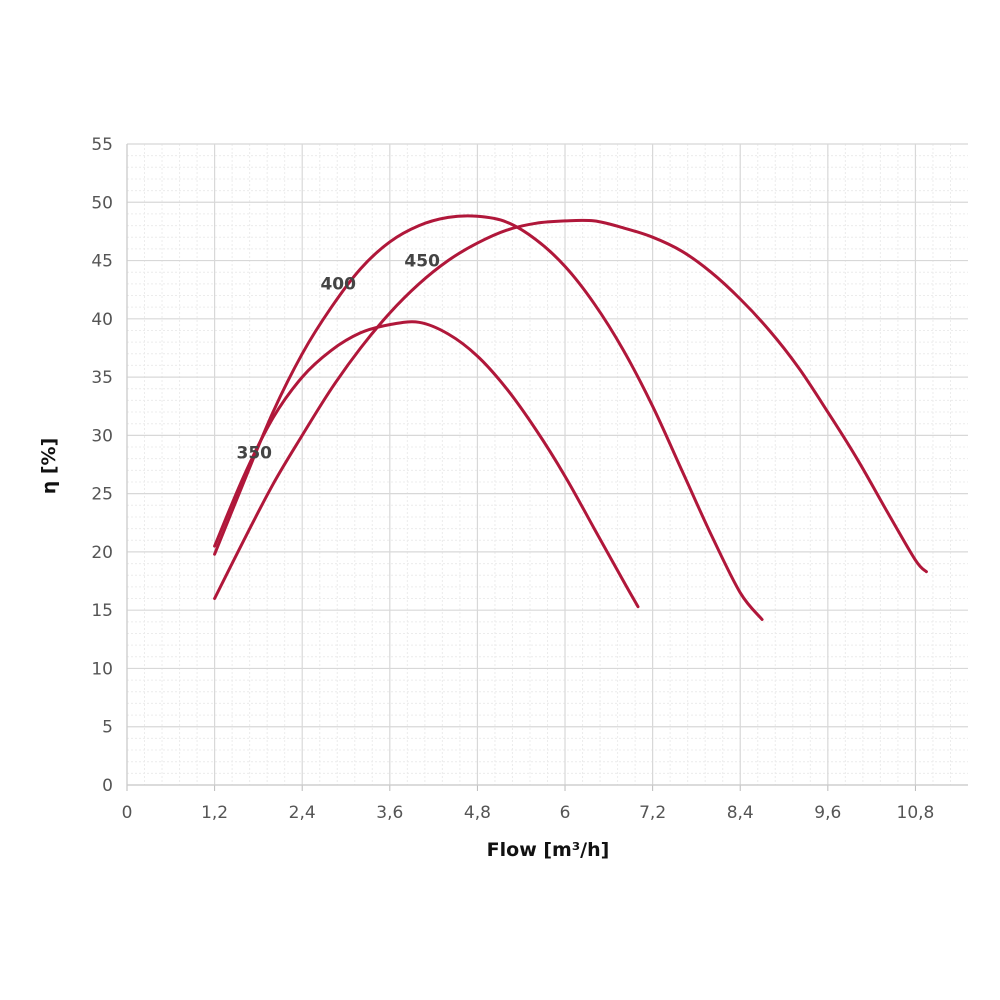 This screenshot has height=1000, width=1000. I want to click on x-tick-label: 7,2, so click(652, 813).